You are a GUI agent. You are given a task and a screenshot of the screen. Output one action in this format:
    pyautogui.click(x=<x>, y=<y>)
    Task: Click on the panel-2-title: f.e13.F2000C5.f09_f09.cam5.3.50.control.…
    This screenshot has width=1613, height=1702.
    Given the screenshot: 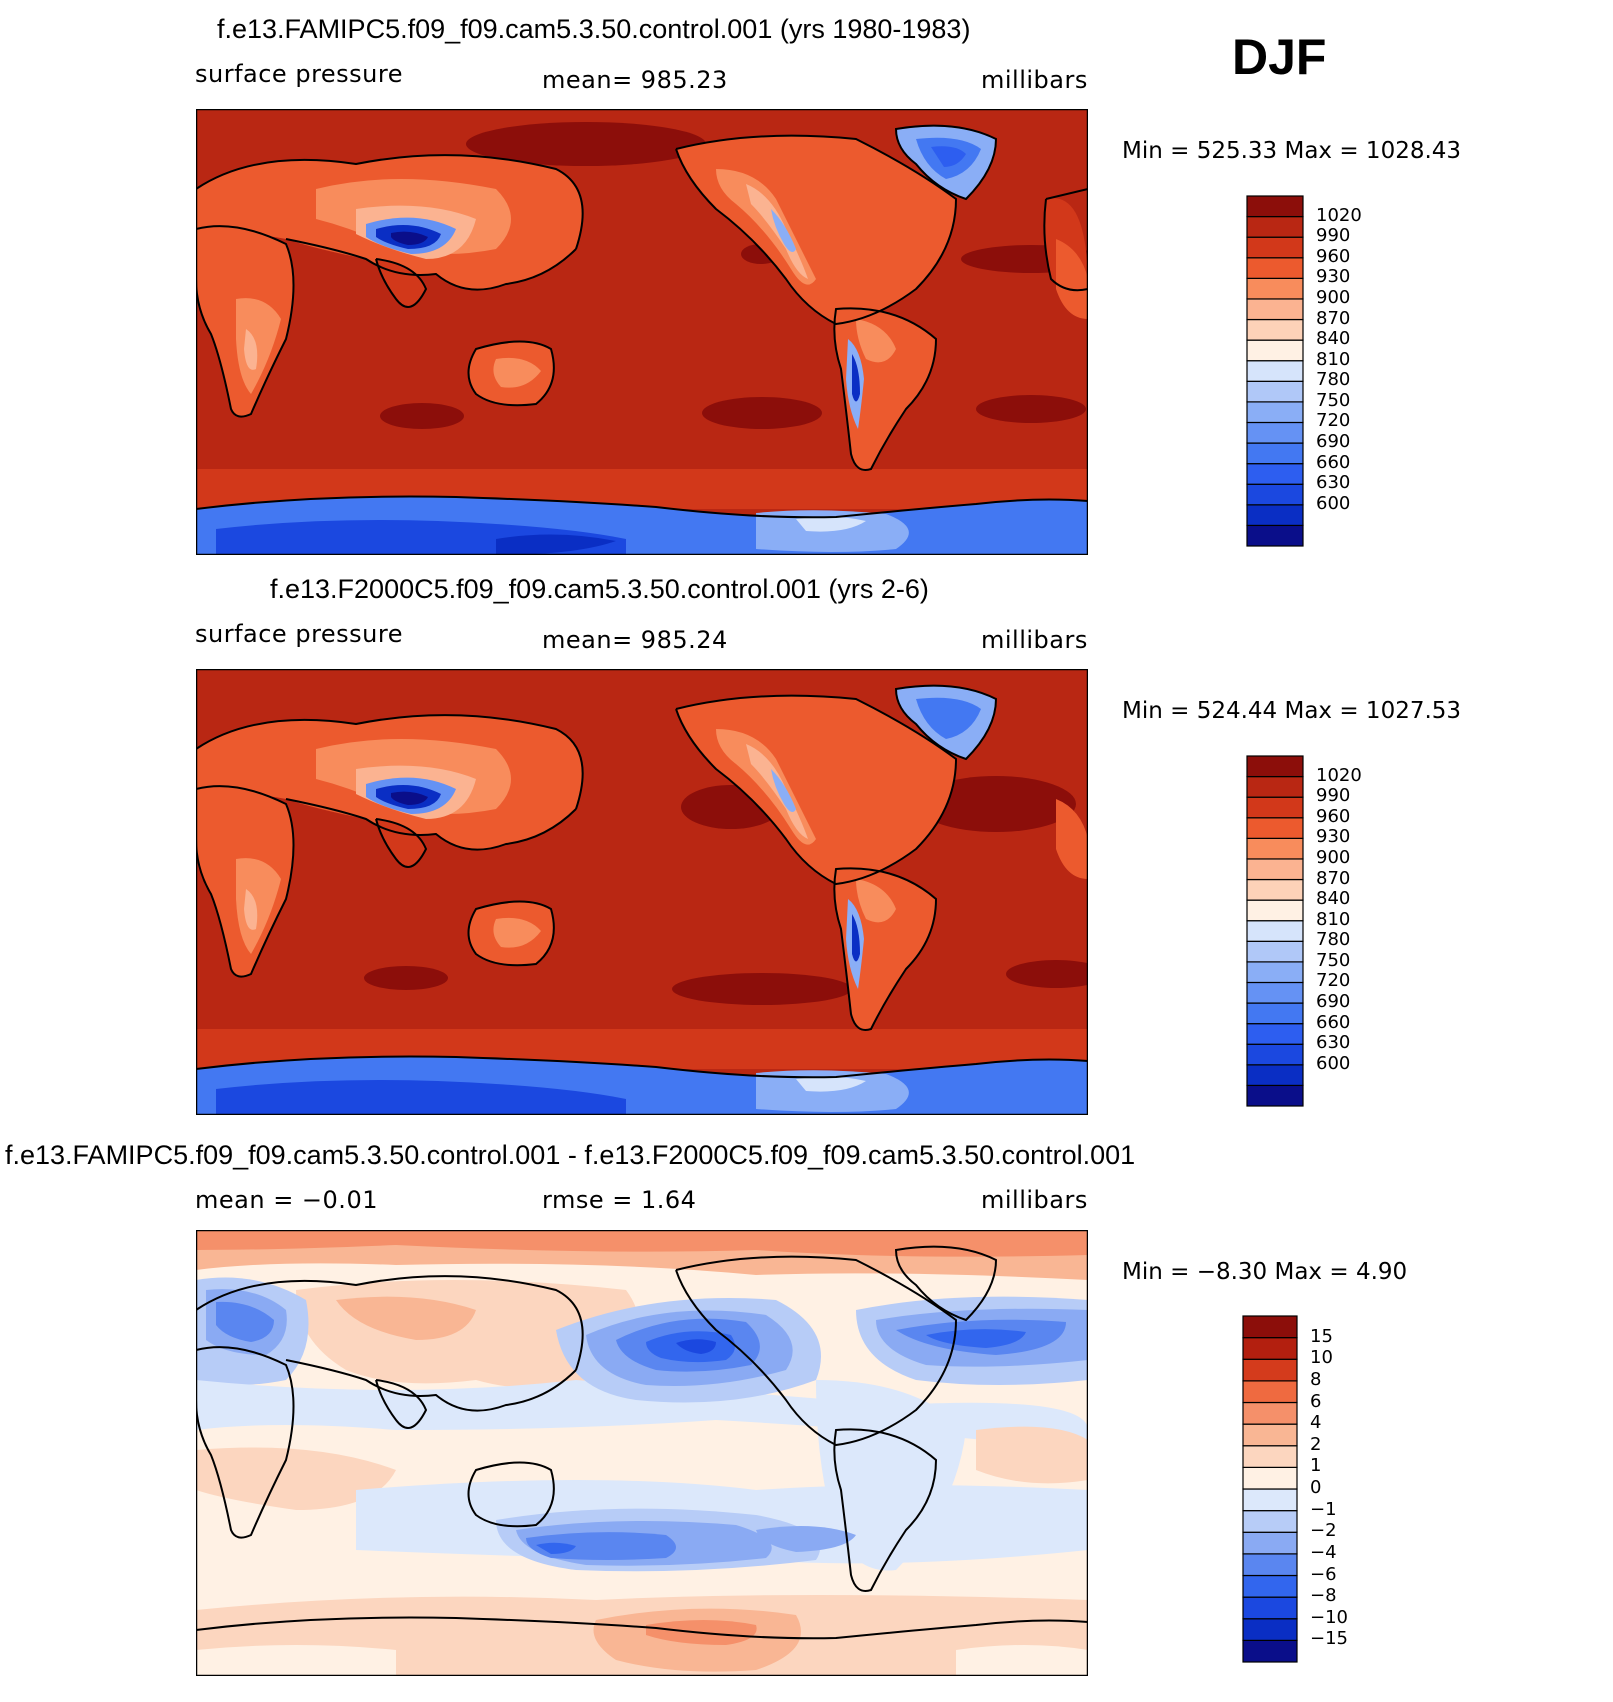 What is the action you would take?
    pyautogui.click(x=599, y=589)
    